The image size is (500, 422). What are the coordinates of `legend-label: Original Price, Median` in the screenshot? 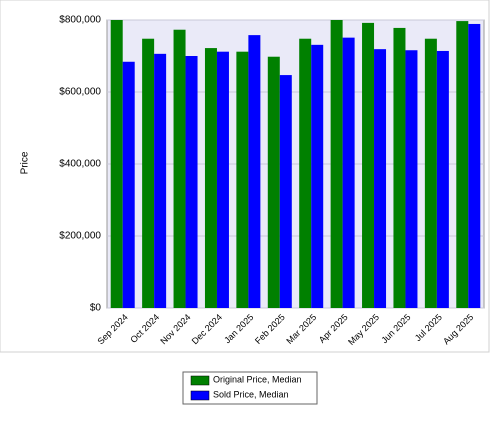 It's located at (257, 379).